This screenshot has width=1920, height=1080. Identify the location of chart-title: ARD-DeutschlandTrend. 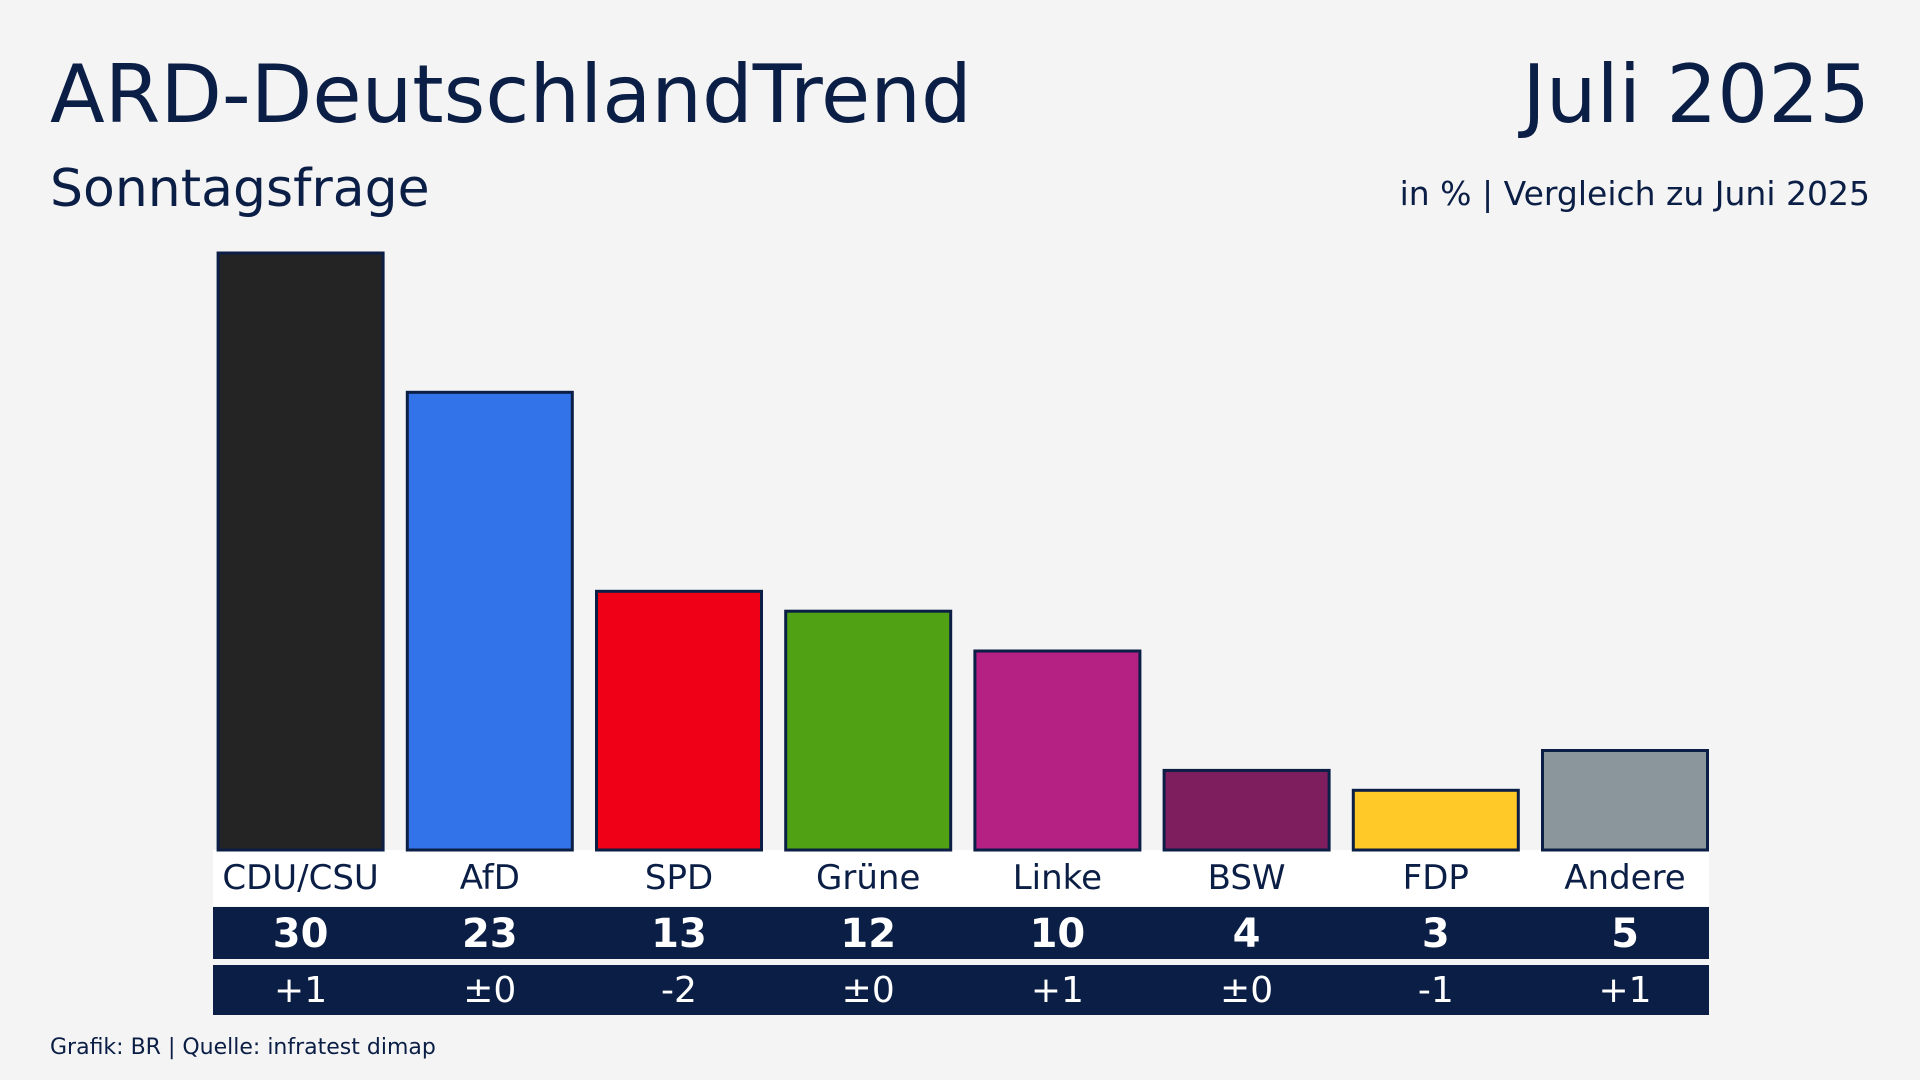
(511, 94).